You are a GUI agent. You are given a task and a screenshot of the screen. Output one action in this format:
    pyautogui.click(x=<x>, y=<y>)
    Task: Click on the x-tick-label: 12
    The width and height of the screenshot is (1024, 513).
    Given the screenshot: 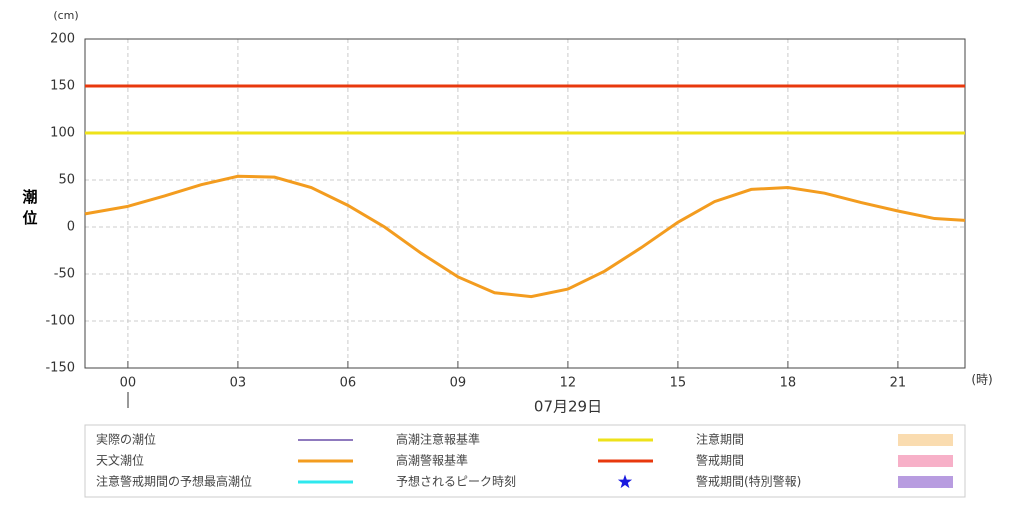 What is the action you would take?
    pyautogui.click(x=568, y=383)
    